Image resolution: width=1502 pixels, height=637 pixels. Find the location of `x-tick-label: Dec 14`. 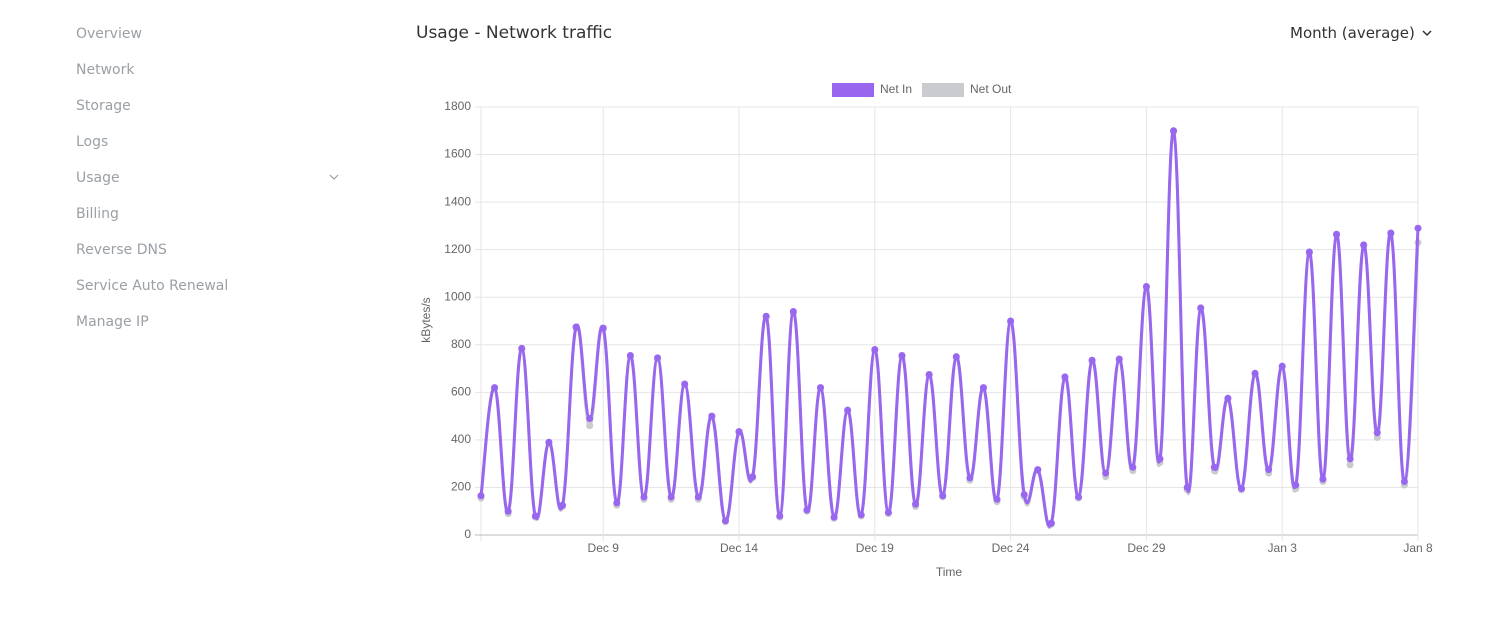

x-tick-label: Dec 14 is located at coordinates (739, 548).